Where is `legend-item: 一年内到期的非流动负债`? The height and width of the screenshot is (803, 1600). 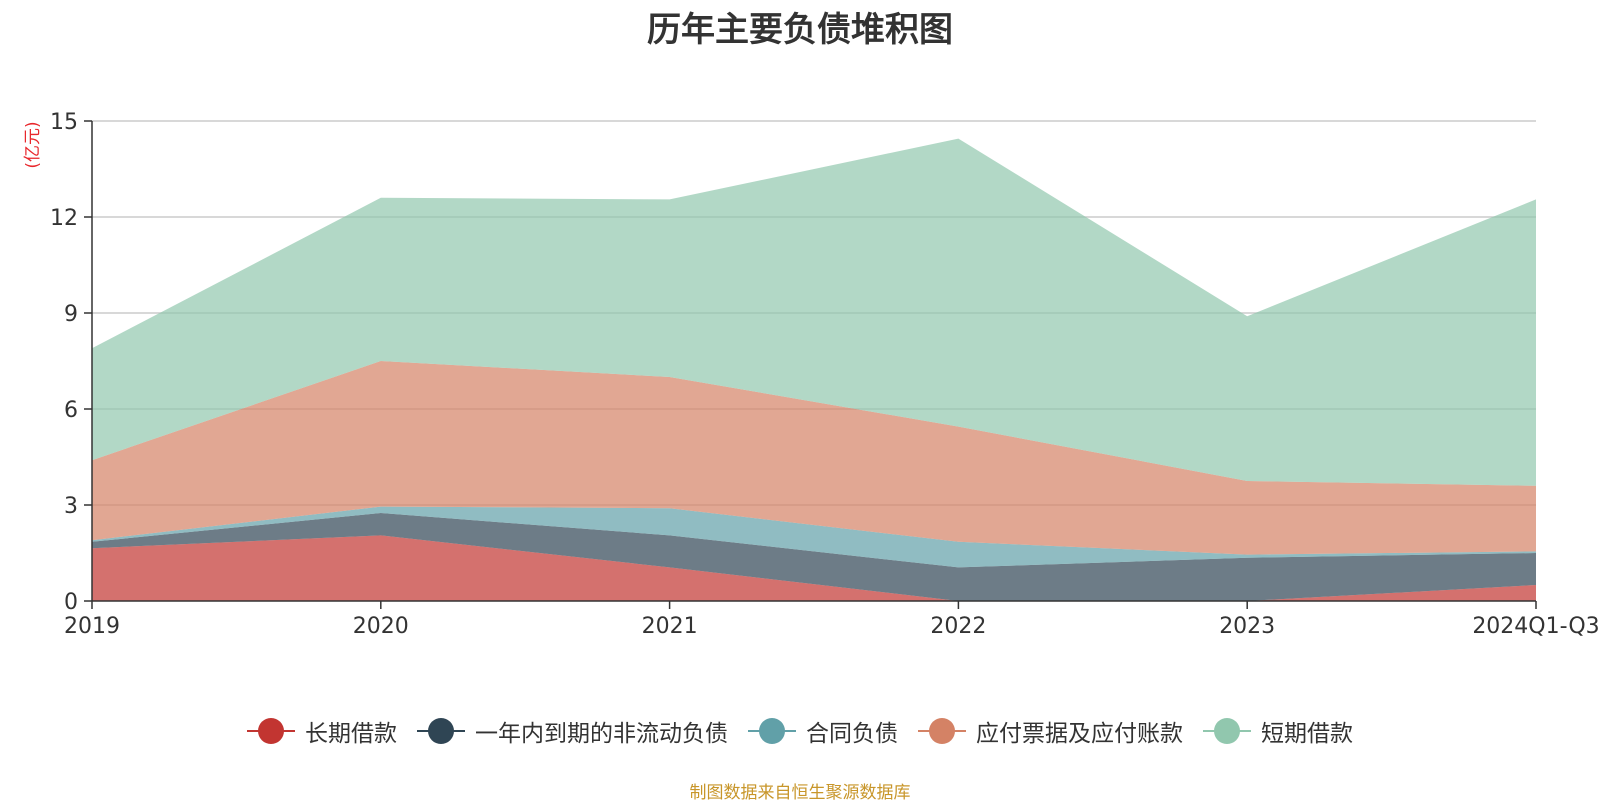 legend-item: 一年内到期的非流动负债 is located at coordinates (572, 731).